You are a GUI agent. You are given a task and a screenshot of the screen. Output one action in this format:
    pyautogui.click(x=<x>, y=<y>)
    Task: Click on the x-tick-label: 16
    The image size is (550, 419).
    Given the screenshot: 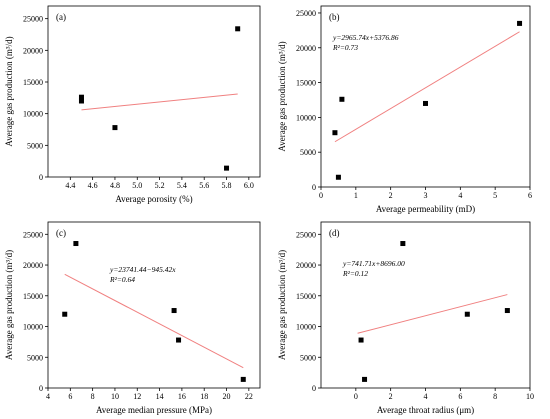 What is the action you would take?
    pyautogui.click(x=182, y=396)
    